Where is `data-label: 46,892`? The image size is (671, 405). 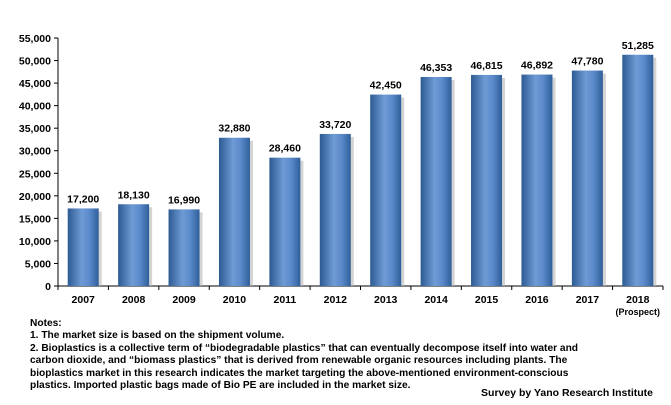 data-label: 46,892 is located at coordinates (537, 66).